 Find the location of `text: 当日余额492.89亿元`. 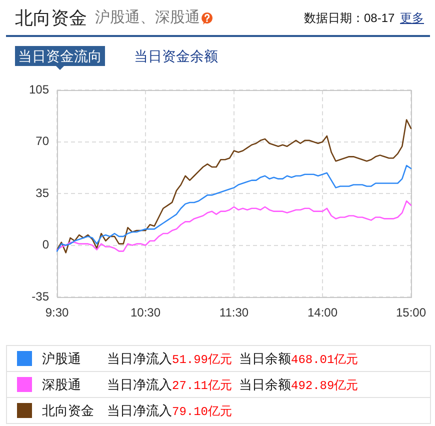

text: 当日余额492.89亿元 is located at coordinates (298, 385).